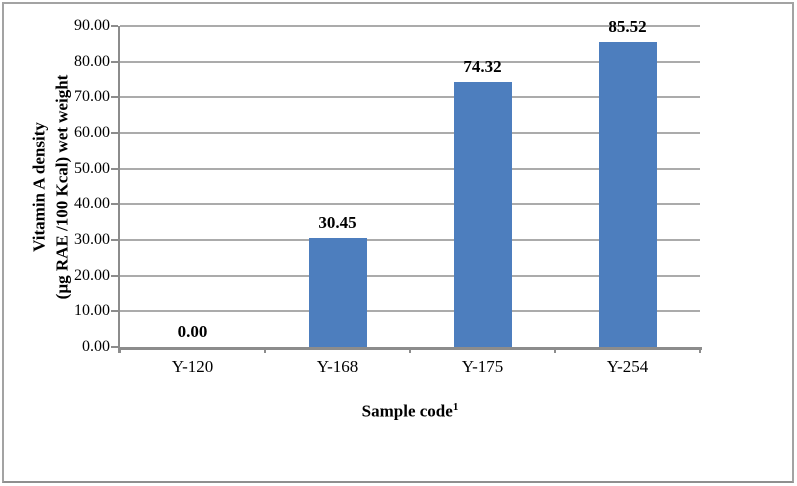  I want to click on category-label-Y-120: Y-120, so click(192, 366).